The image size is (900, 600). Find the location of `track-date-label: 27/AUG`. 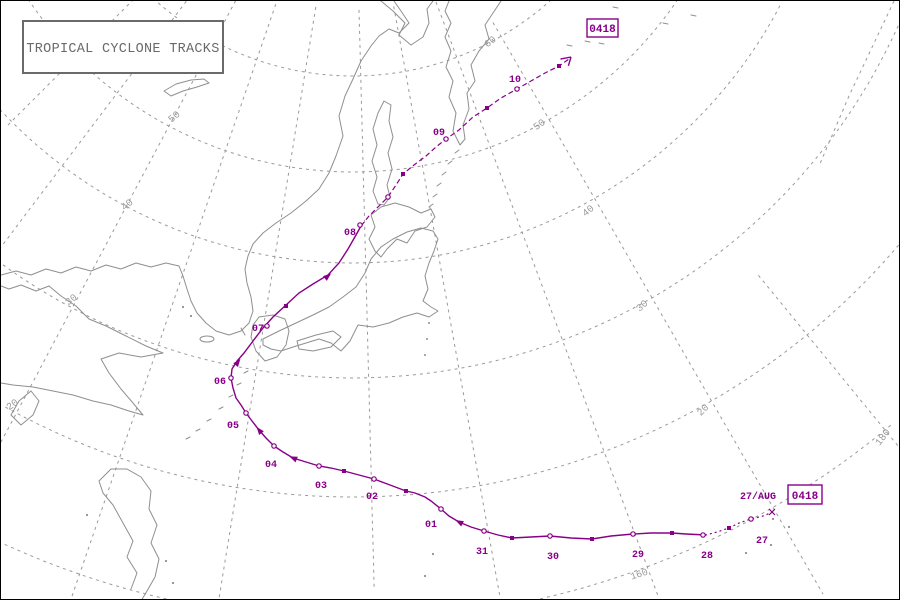

track-date-label: 27/AUG is located at coordinates (758, 497).